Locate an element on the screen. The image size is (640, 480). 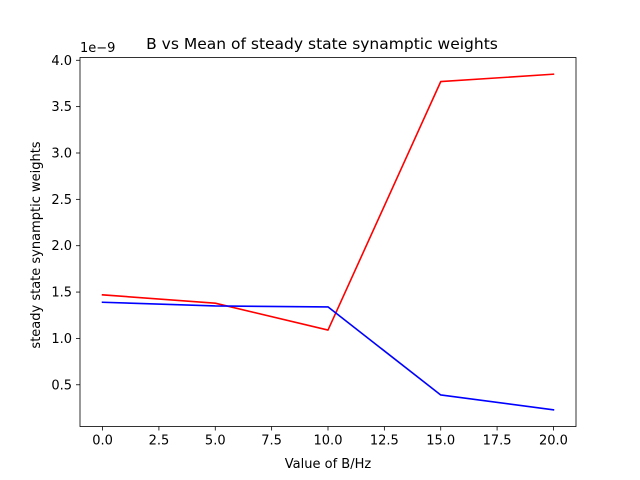
y-axis-offset-text: 1e−9 is located at coordinates (97, 48).